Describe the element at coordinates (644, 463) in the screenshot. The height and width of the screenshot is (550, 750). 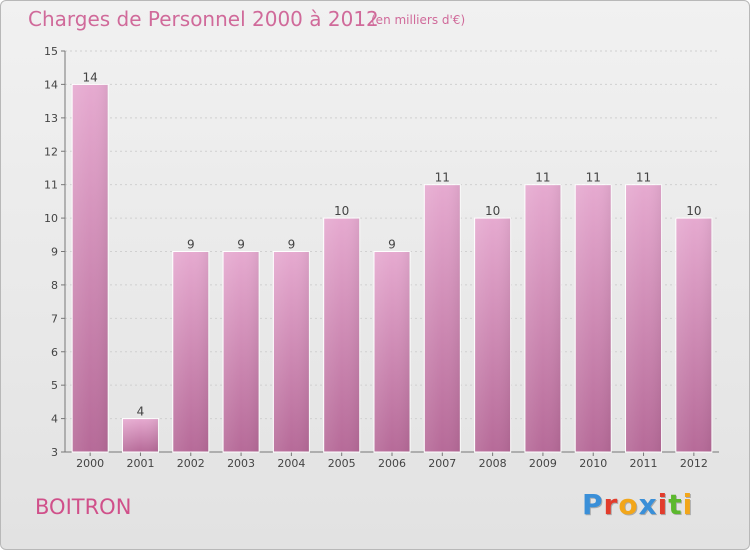
I see `x-tick-label-2011: 2011` at that location.